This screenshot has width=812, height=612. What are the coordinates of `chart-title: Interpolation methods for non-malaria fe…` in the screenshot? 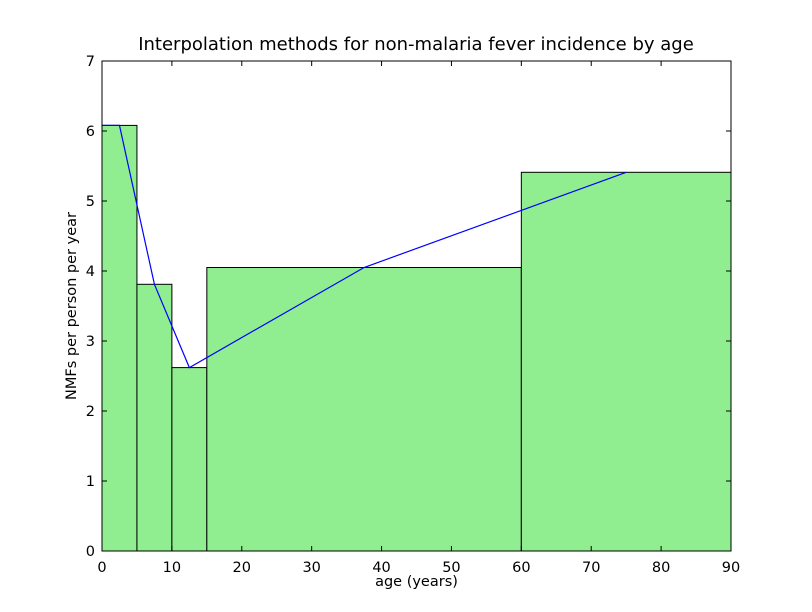 It's located at (416, 44).